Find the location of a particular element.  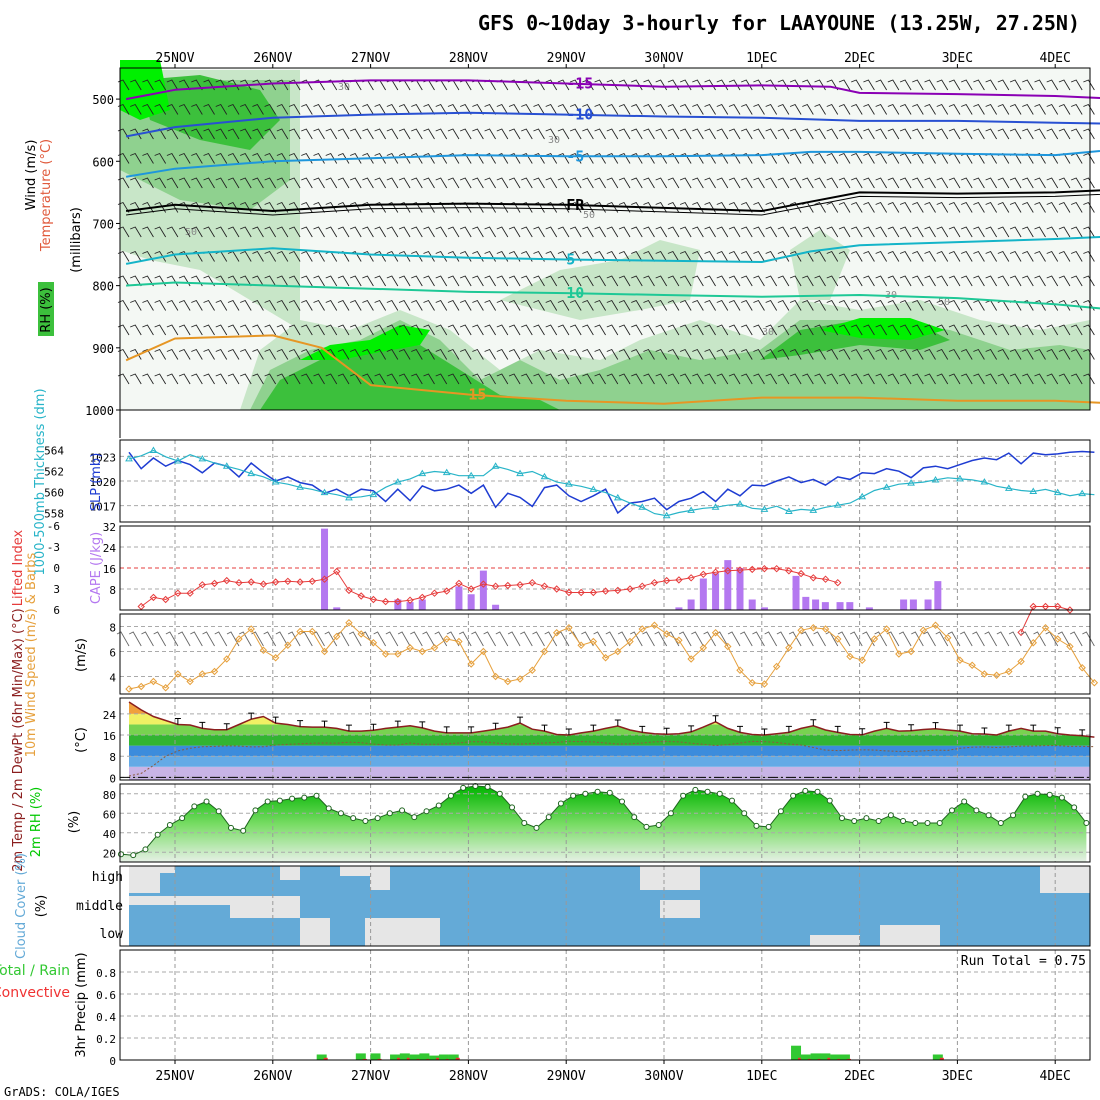

bottom-date-label: 28NOV is located at coordinates (468, 1076).